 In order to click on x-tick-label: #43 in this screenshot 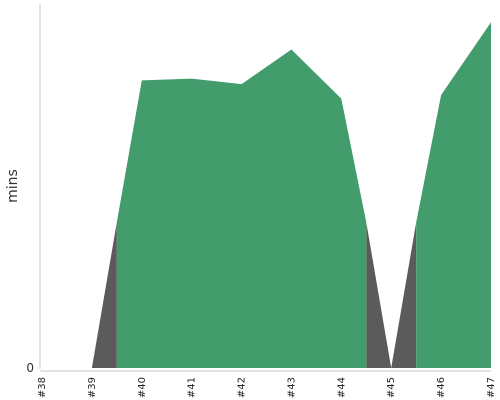, I will do `click(291, 387)`.